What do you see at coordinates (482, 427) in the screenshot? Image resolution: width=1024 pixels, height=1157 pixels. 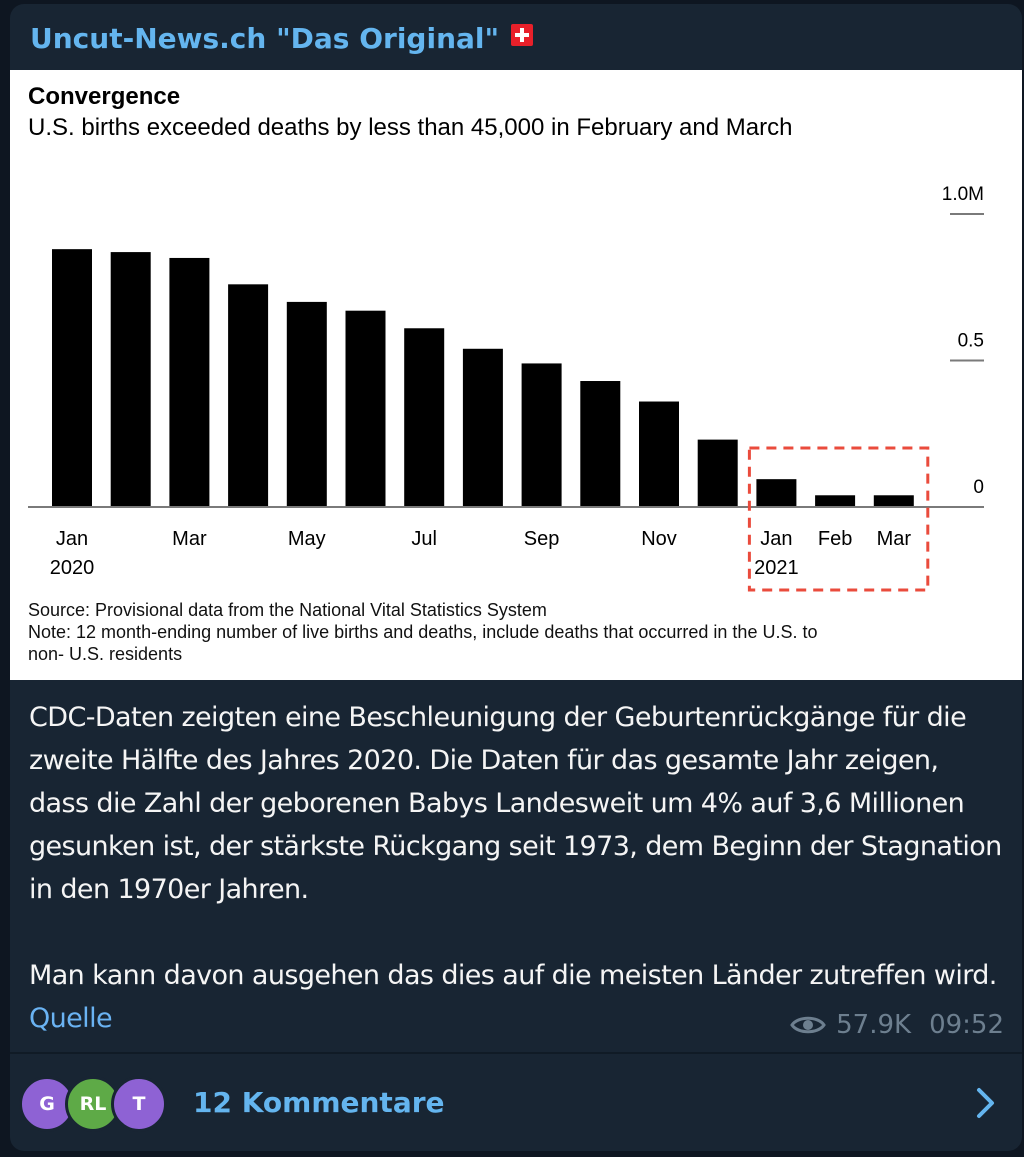 I see `bar-aug-2020` at bounding box center [482, 427].